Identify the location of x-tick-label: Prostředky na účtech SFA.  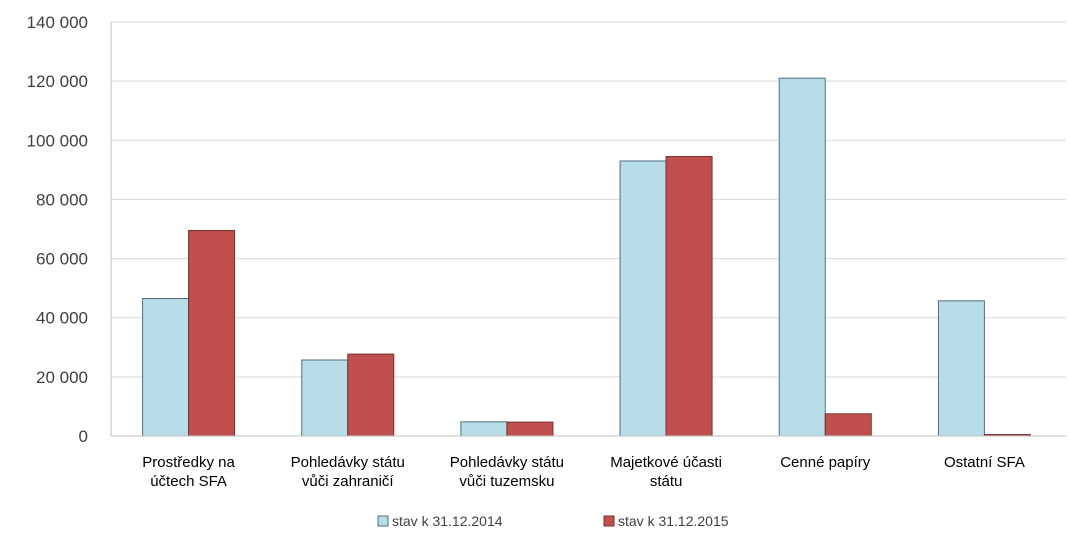
(188, 472).